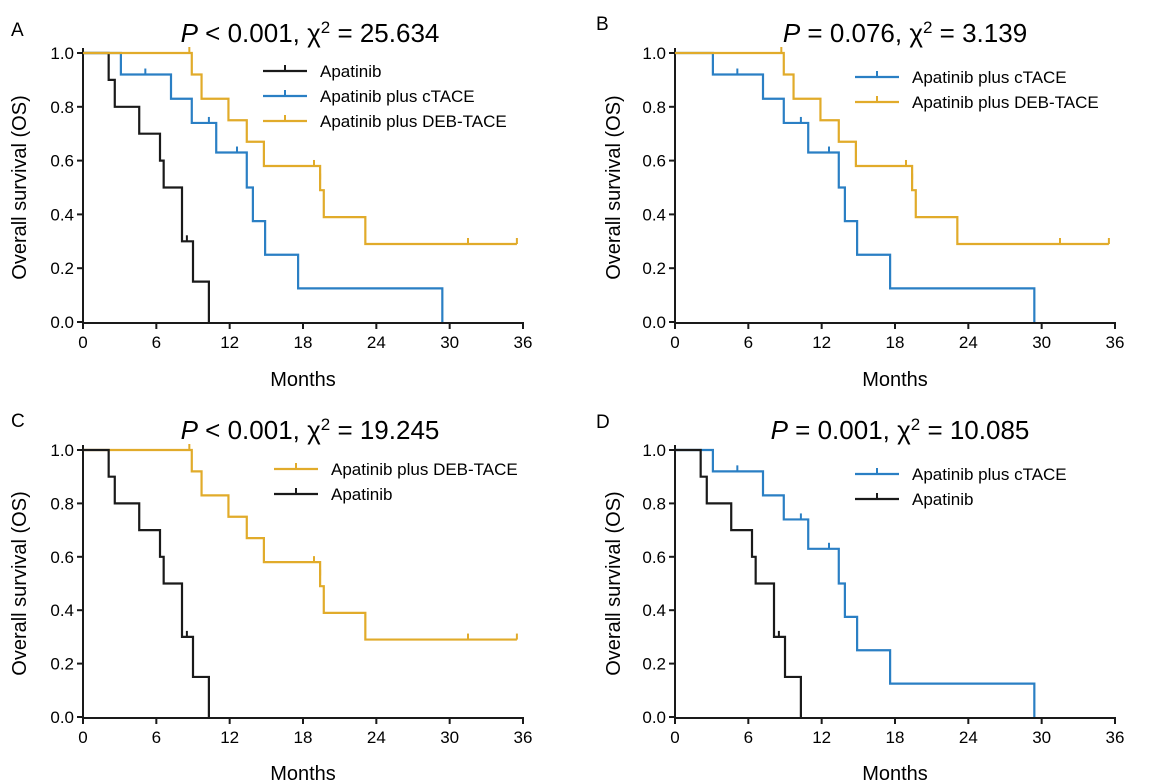 The height and width of the screenshot is (784, 1158). I want to click on panel-letter: D, so click(603, 422).